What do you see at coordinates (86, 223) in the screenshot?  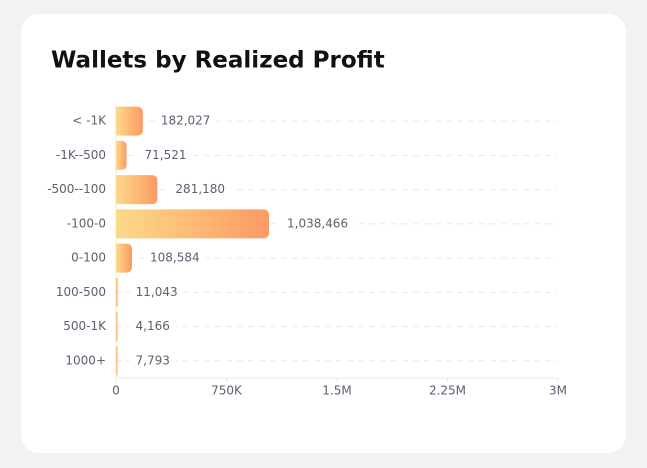 I see `y-tick-label: -100-0` at bounding box center [86, 223].